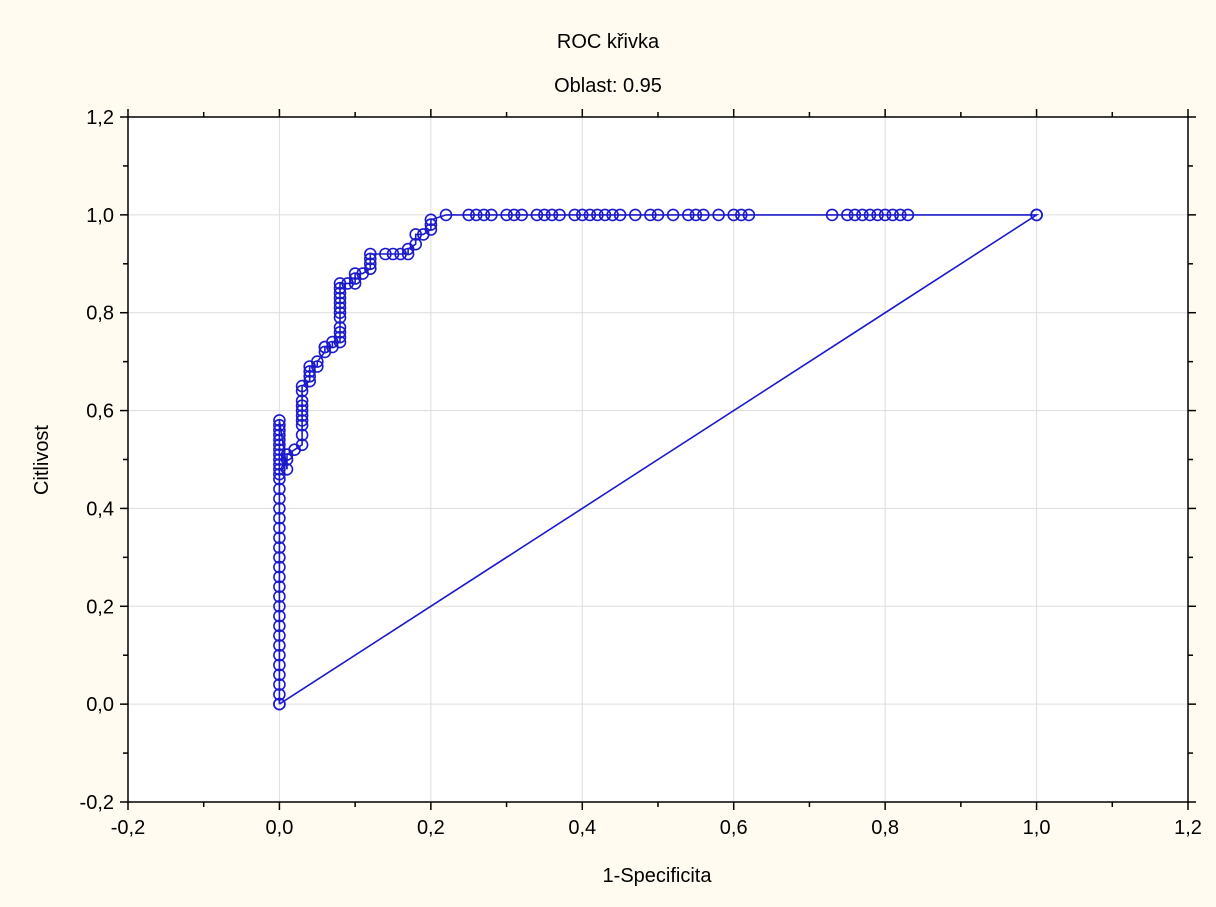 The image size is (1216, 907). Describe the element at coordinates (608, 86) in the screenshot. I see `chart-subtitle: Oblast: 0.95` at that location.